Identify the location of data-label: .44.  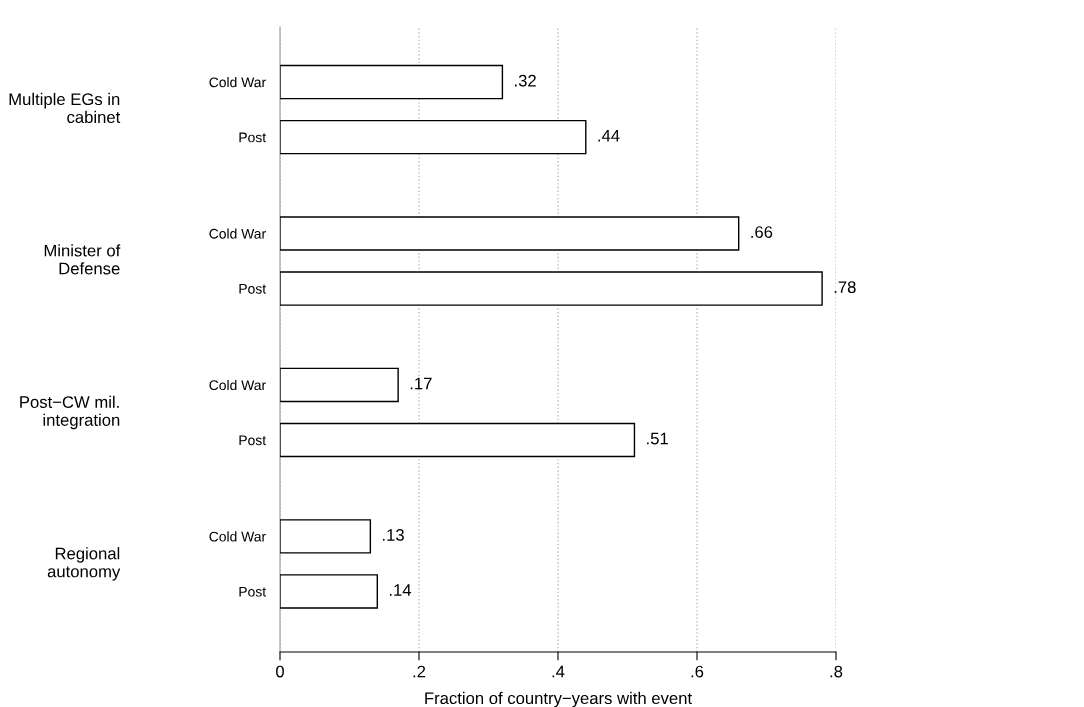
(609, 135).